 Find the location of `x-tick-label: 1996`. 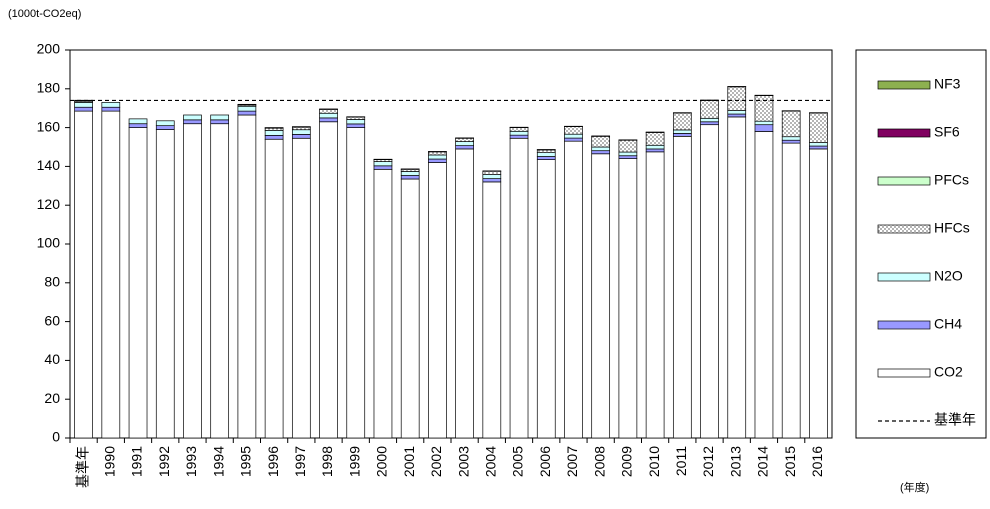

x-tick-label: 1996 is located at coordinates (273, 461).